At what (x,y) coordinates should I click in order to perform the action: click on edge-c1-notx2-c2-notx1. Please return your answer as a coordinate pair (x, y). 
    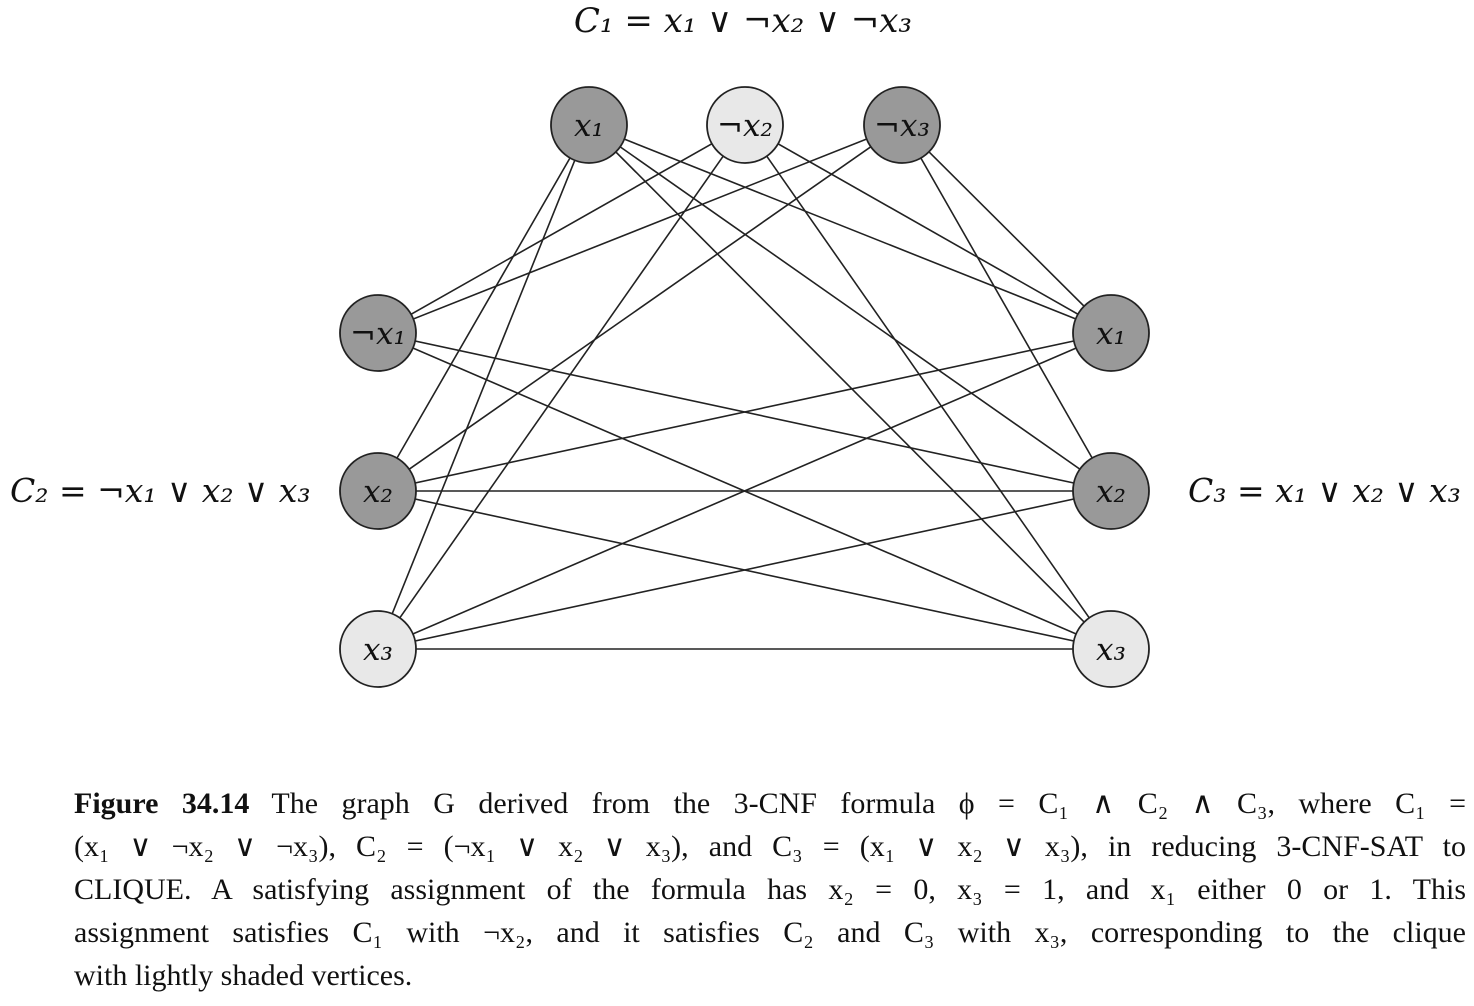
    Looking at the image, I should click on (561, 229).